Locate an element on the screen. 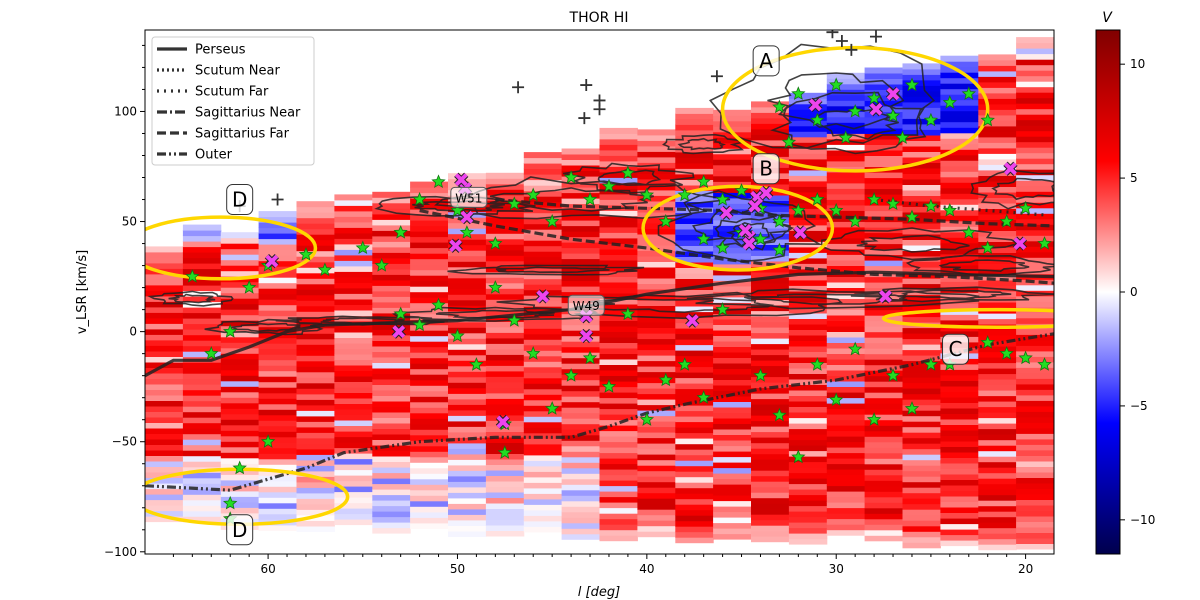 The width and height of the screenshot is (1200, 600). plus-marker is located at coordinates (584, 118).